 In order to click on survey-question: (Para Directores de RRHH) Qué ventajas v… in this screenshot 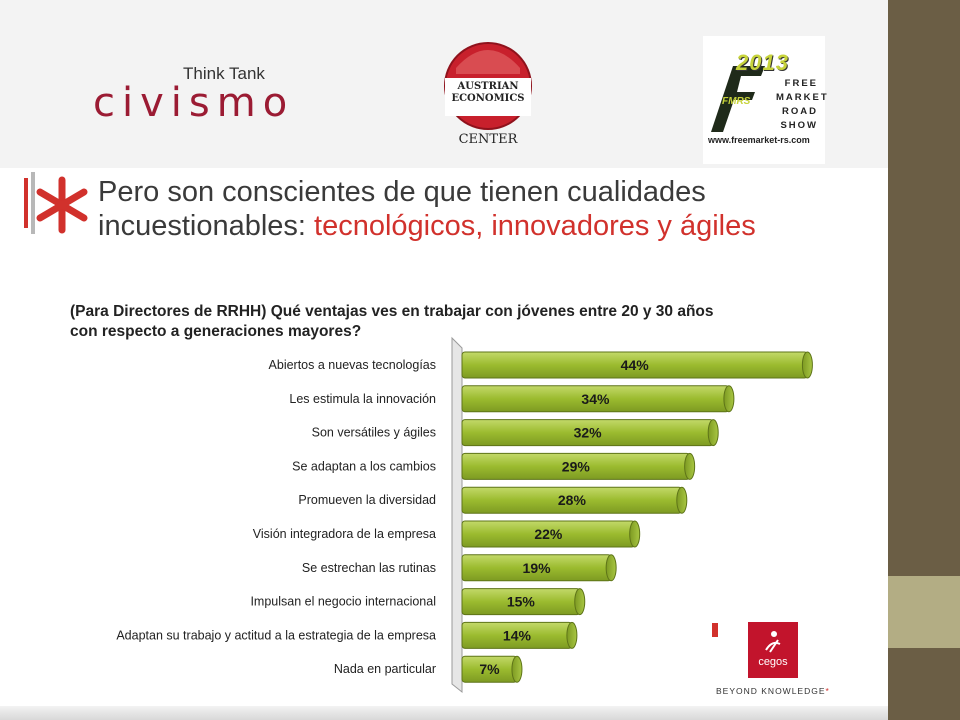, I will do `click(470, 322)`.